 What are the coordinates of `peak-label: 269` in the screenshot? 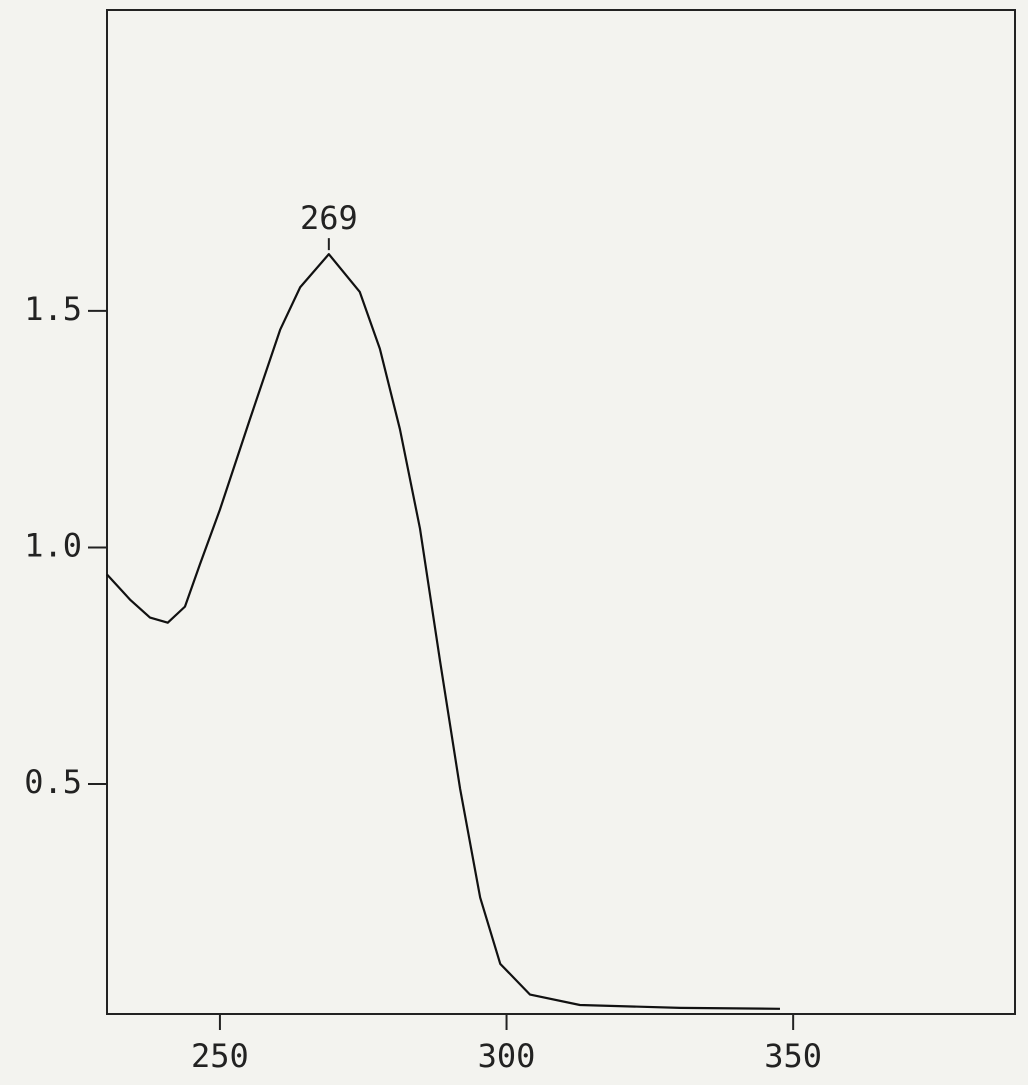 It's located at (329, 218).